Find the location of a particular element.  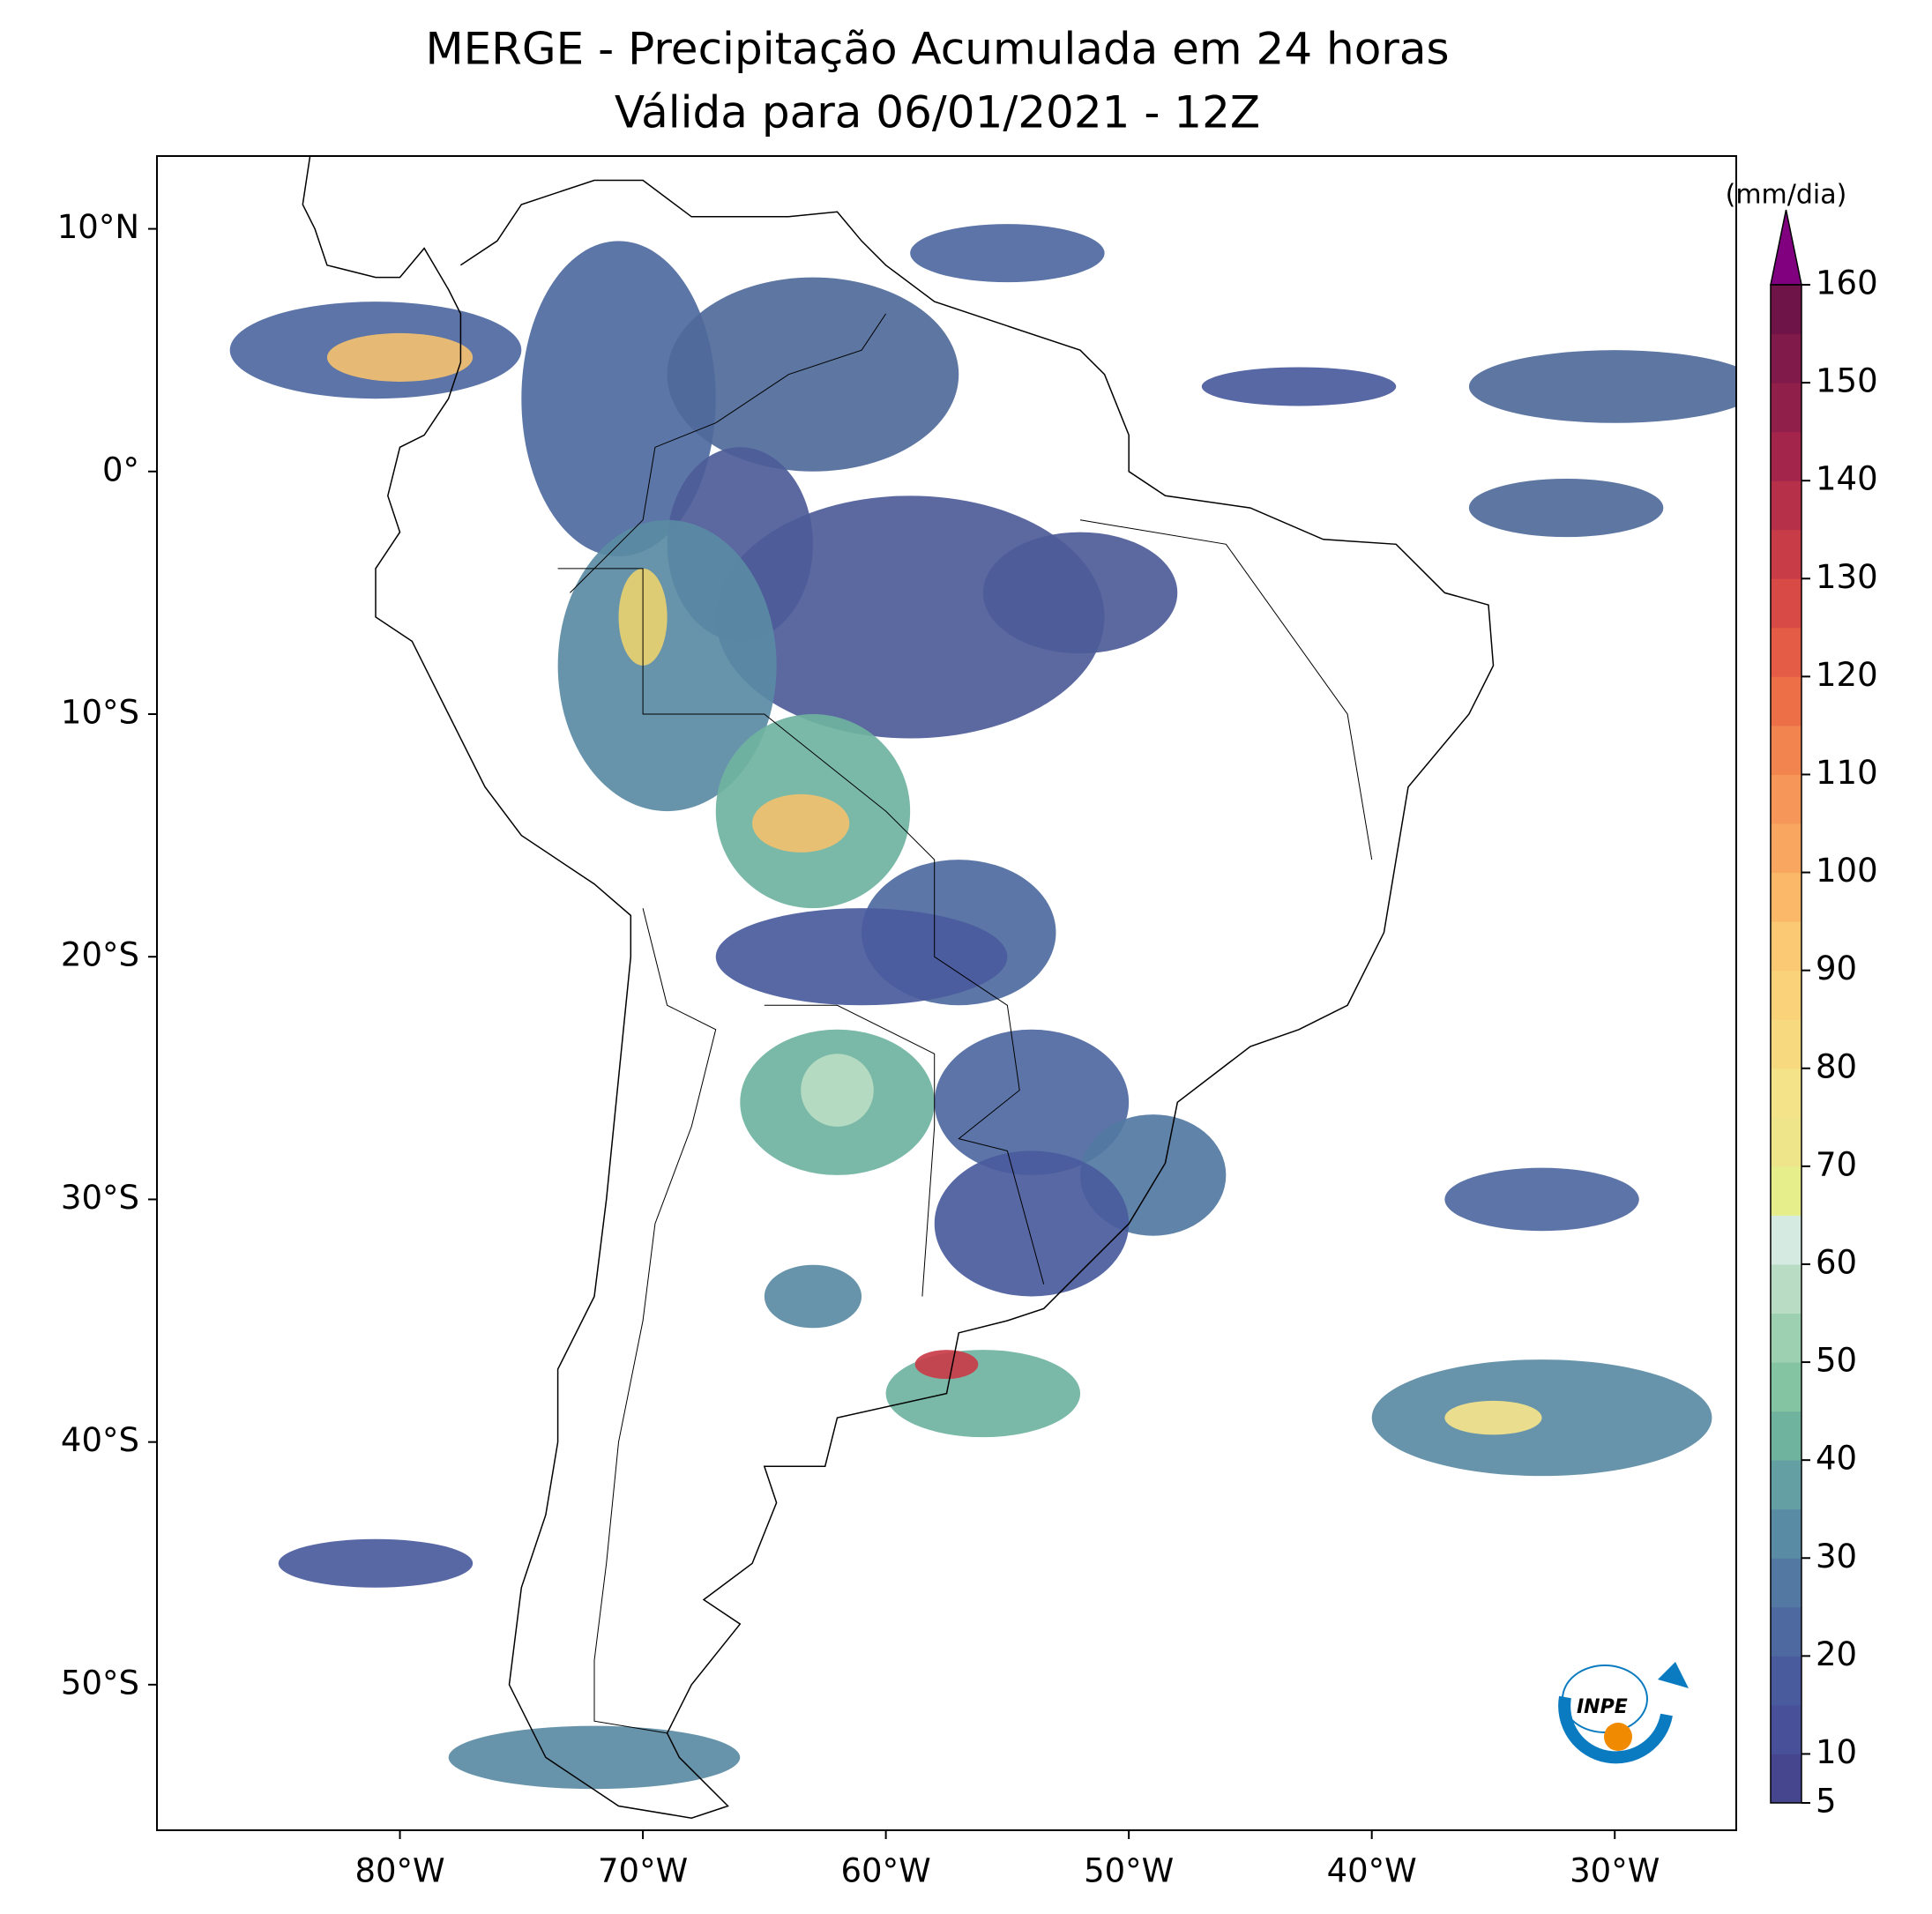

x-tick-label: 70°W is located at coordinates (643, 1871).